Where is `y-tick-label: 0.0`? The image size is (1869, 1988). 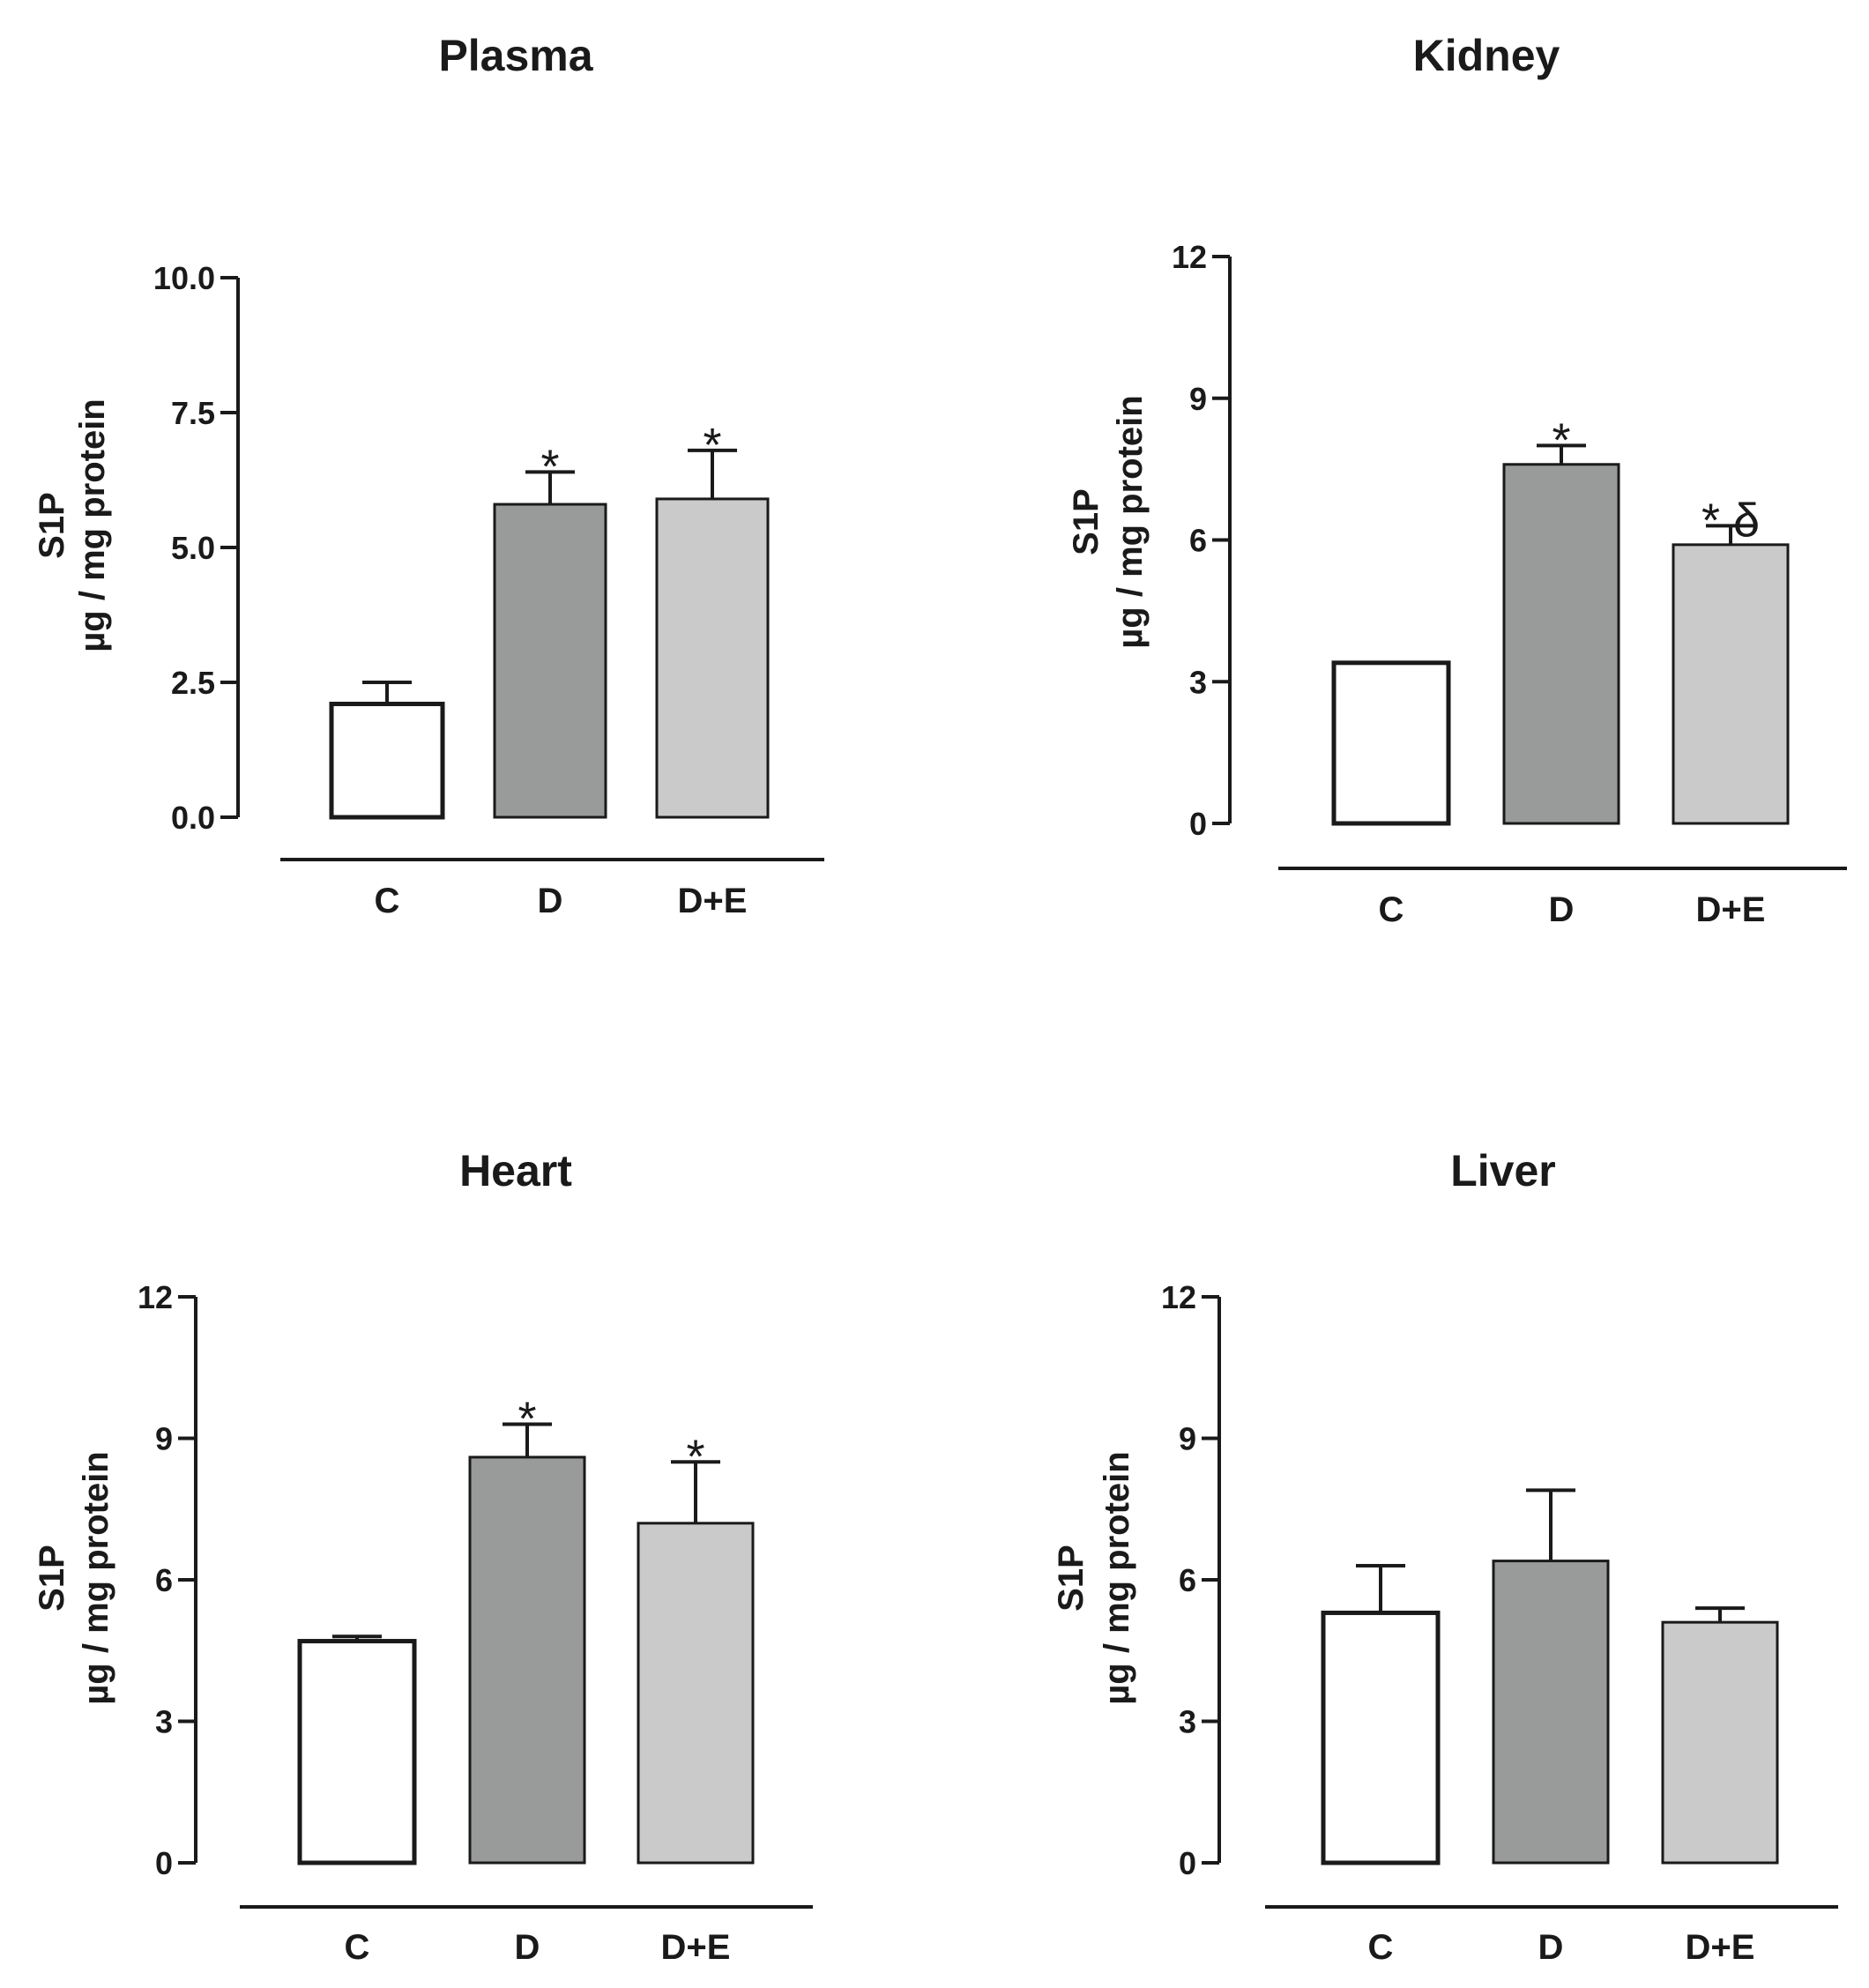
y-tick-label: 0.0 is located at coordinates (193, 818).